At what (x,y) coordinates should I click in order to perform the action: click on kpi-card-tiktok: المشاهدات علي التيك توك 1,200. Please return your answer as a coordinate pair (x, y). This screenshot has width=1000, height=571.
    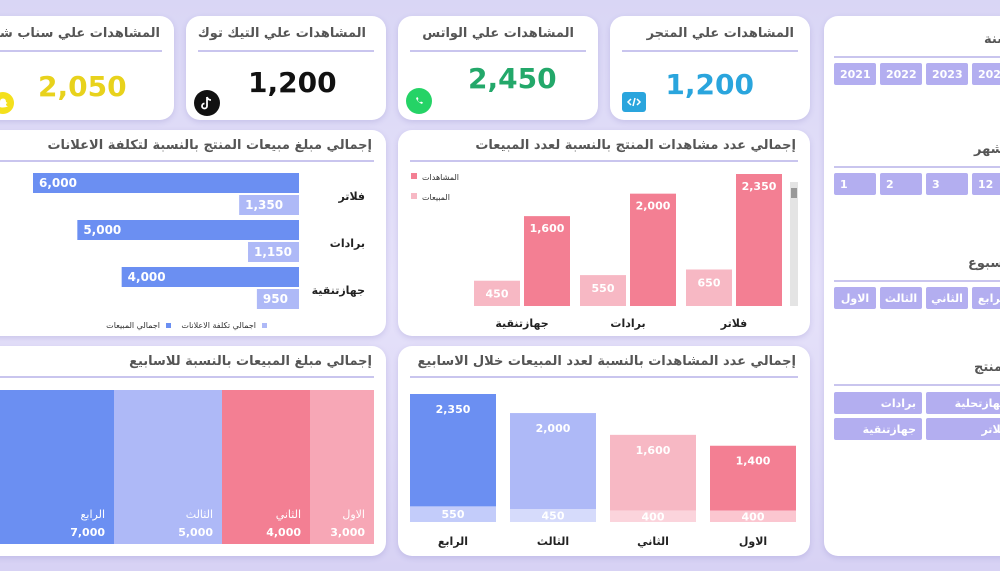
    Looking at the image, I should click on (286, 68).